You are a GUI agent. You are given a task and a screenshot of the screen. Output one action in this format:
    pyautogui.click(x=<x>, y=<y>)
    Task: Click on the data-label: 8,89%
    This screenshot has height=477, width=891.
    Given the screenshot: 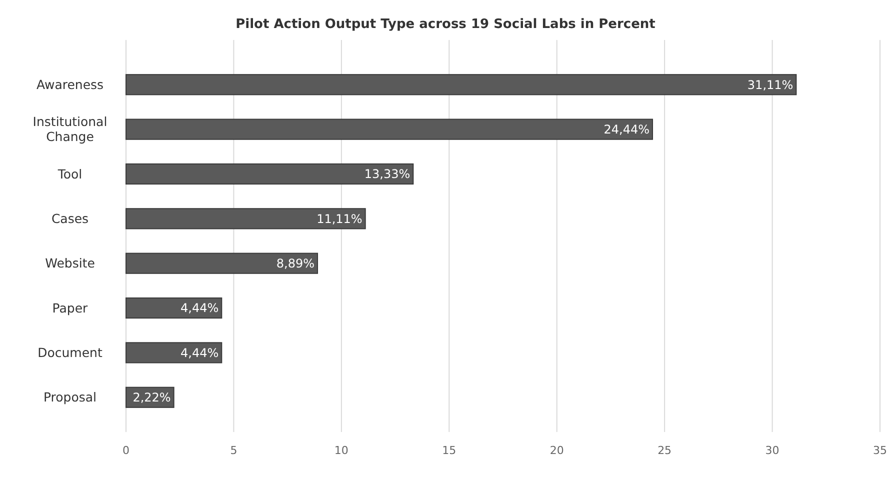 What is the action you would take?
    pyautogui.click(x=295, y=263)
    